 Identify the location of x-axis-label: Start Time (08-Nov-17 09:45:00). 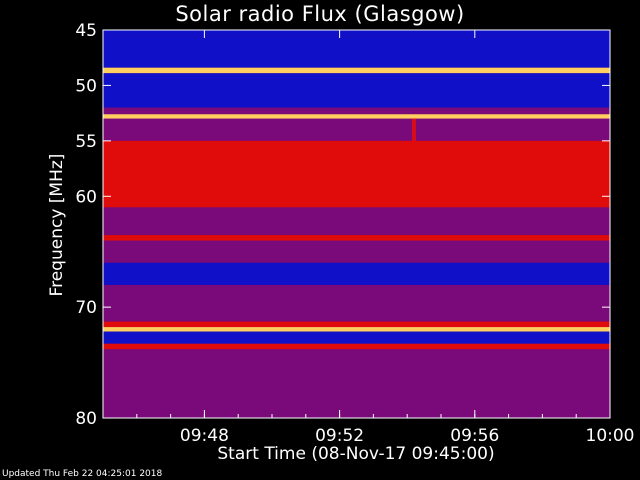
(356, 454).